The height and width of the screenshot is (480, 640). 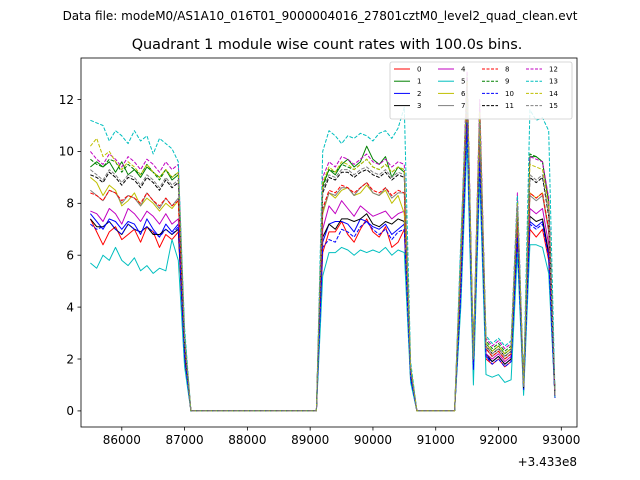 What do you see at coordinates (463, 94) in the screenshot?
I see `legend-label-6: 6` at bounding box center [463, 94].